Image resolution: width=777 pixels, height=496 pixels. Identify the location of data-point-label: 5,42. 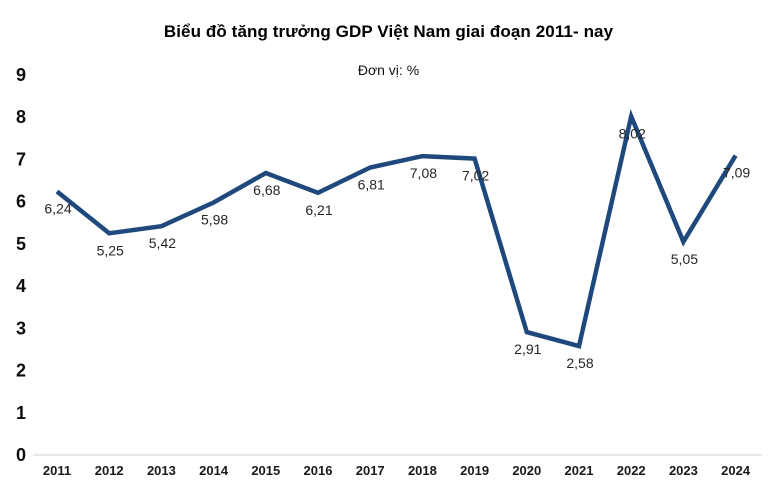
(162, 243).